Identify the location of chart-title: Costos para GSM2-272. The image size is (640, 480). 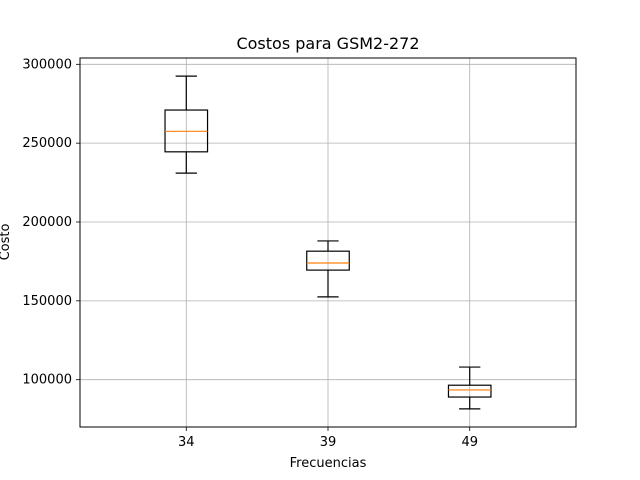
(327, 43).